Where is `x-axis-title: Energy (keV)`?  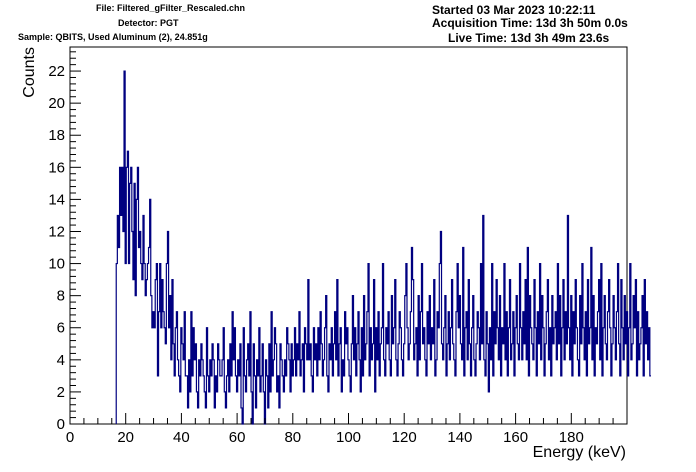
x-axis-title: Energy (keV) is located at coordinates (579, 452).